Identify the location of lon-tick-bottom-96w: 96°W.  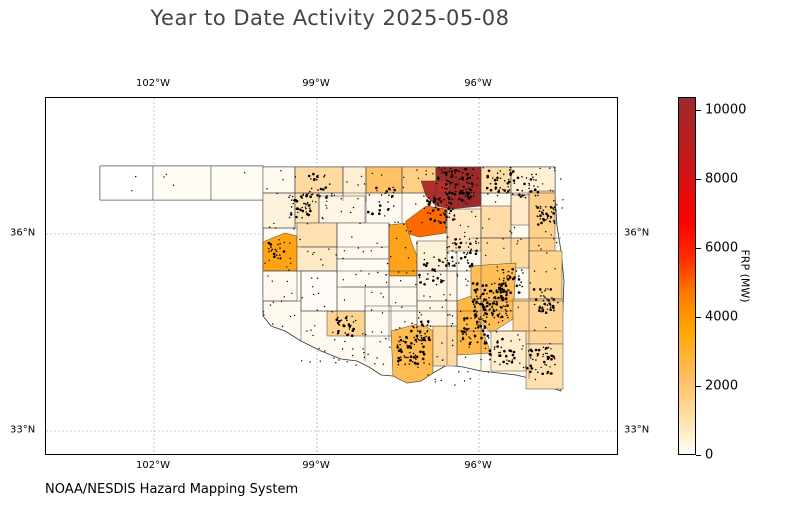
(478, 465).